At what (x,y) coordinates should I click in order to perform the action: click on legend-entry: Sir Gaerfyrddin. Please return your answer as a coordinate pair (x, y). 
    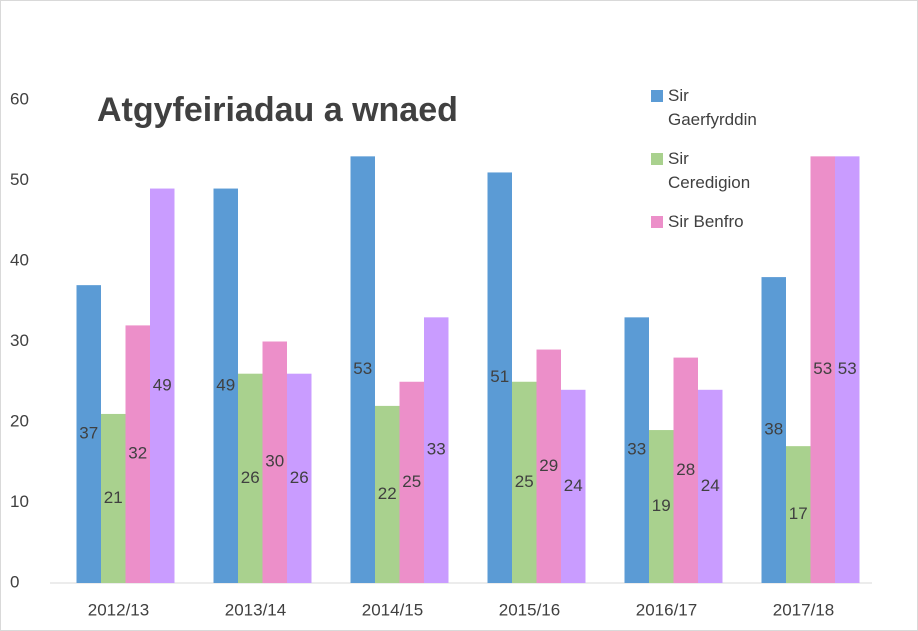
    Looking at the image, I should click on (706, 108).